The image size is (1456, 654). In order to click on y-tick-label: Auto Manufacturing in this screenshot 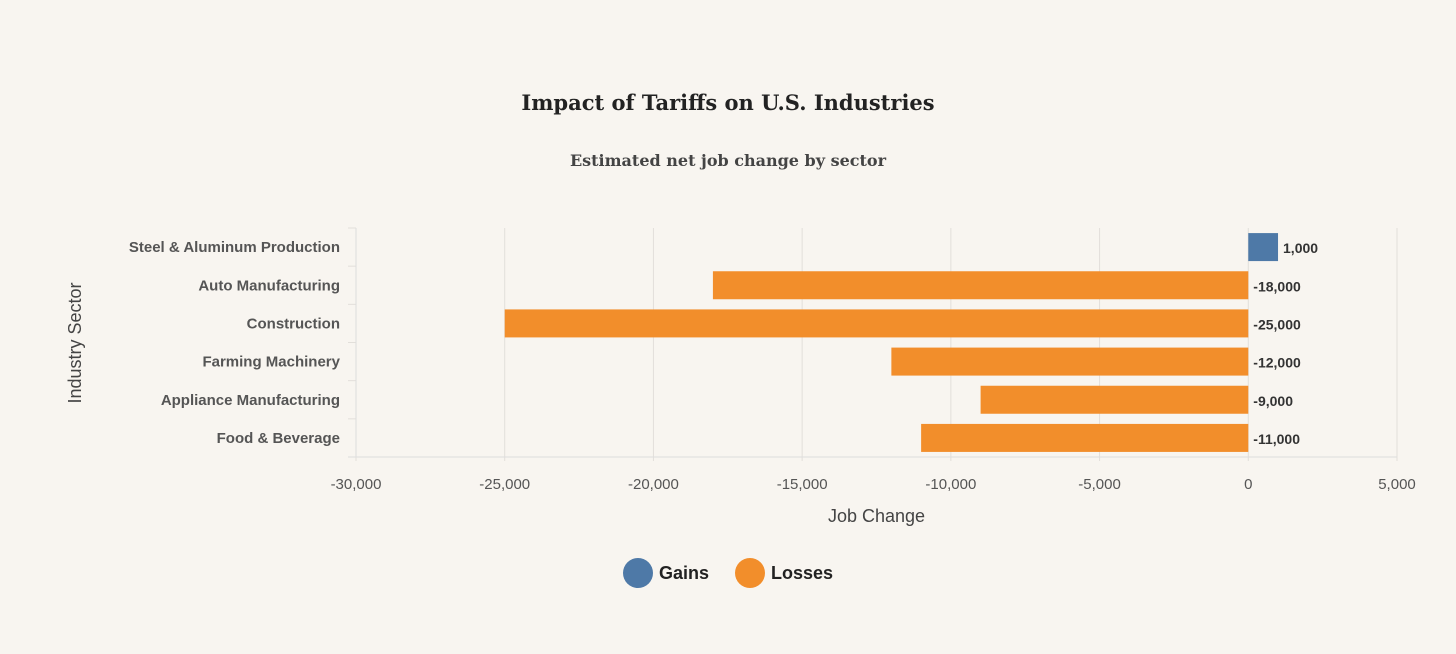, I will do `click(269, 285)`.